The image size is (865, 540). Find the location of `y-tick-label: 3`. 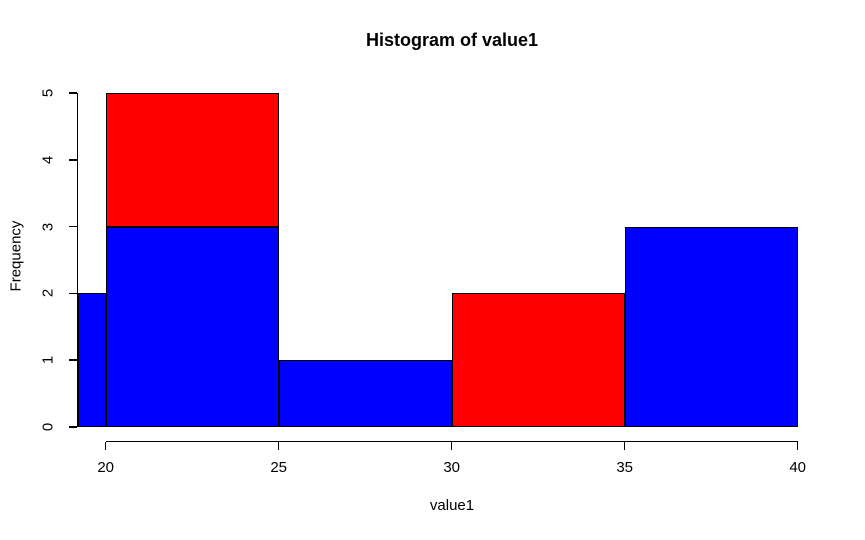

y-tick-label: 3 is located at coordinates (48, 226).